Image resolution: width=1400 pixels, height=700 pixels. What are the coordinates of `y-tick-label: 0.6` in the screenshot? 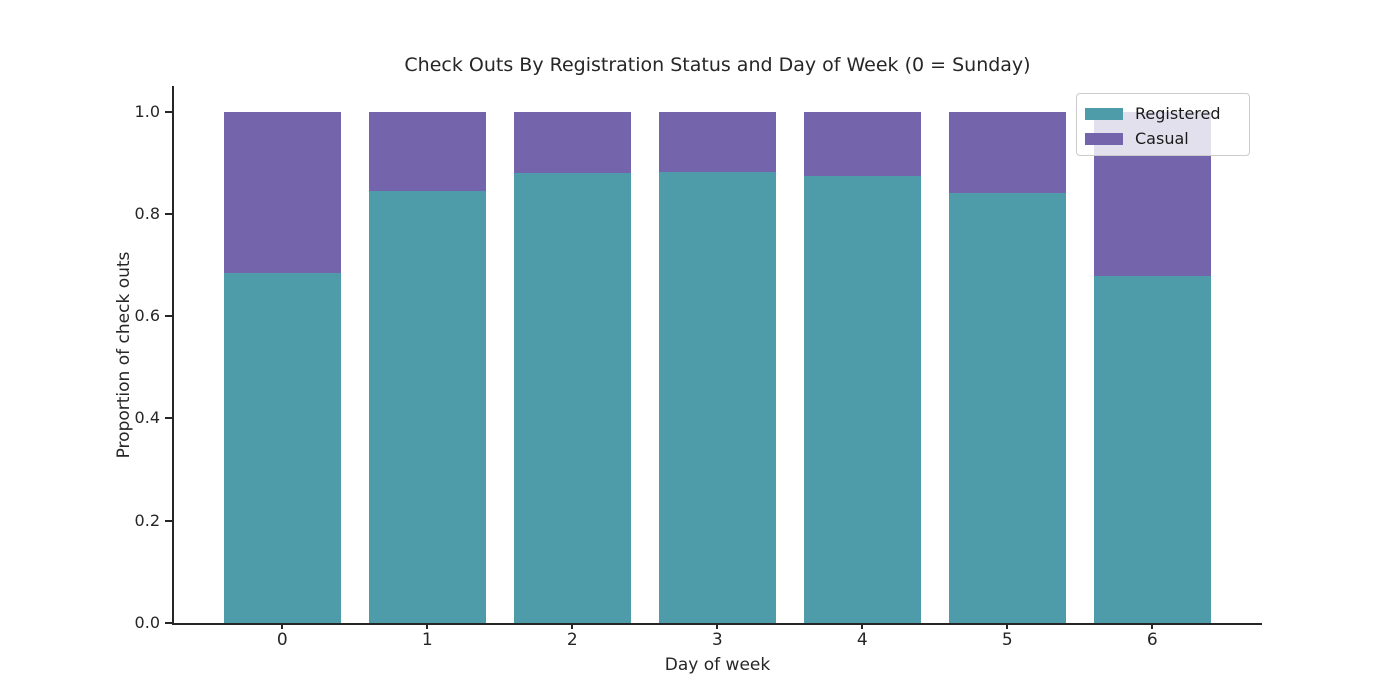 It's located at (147, 316).